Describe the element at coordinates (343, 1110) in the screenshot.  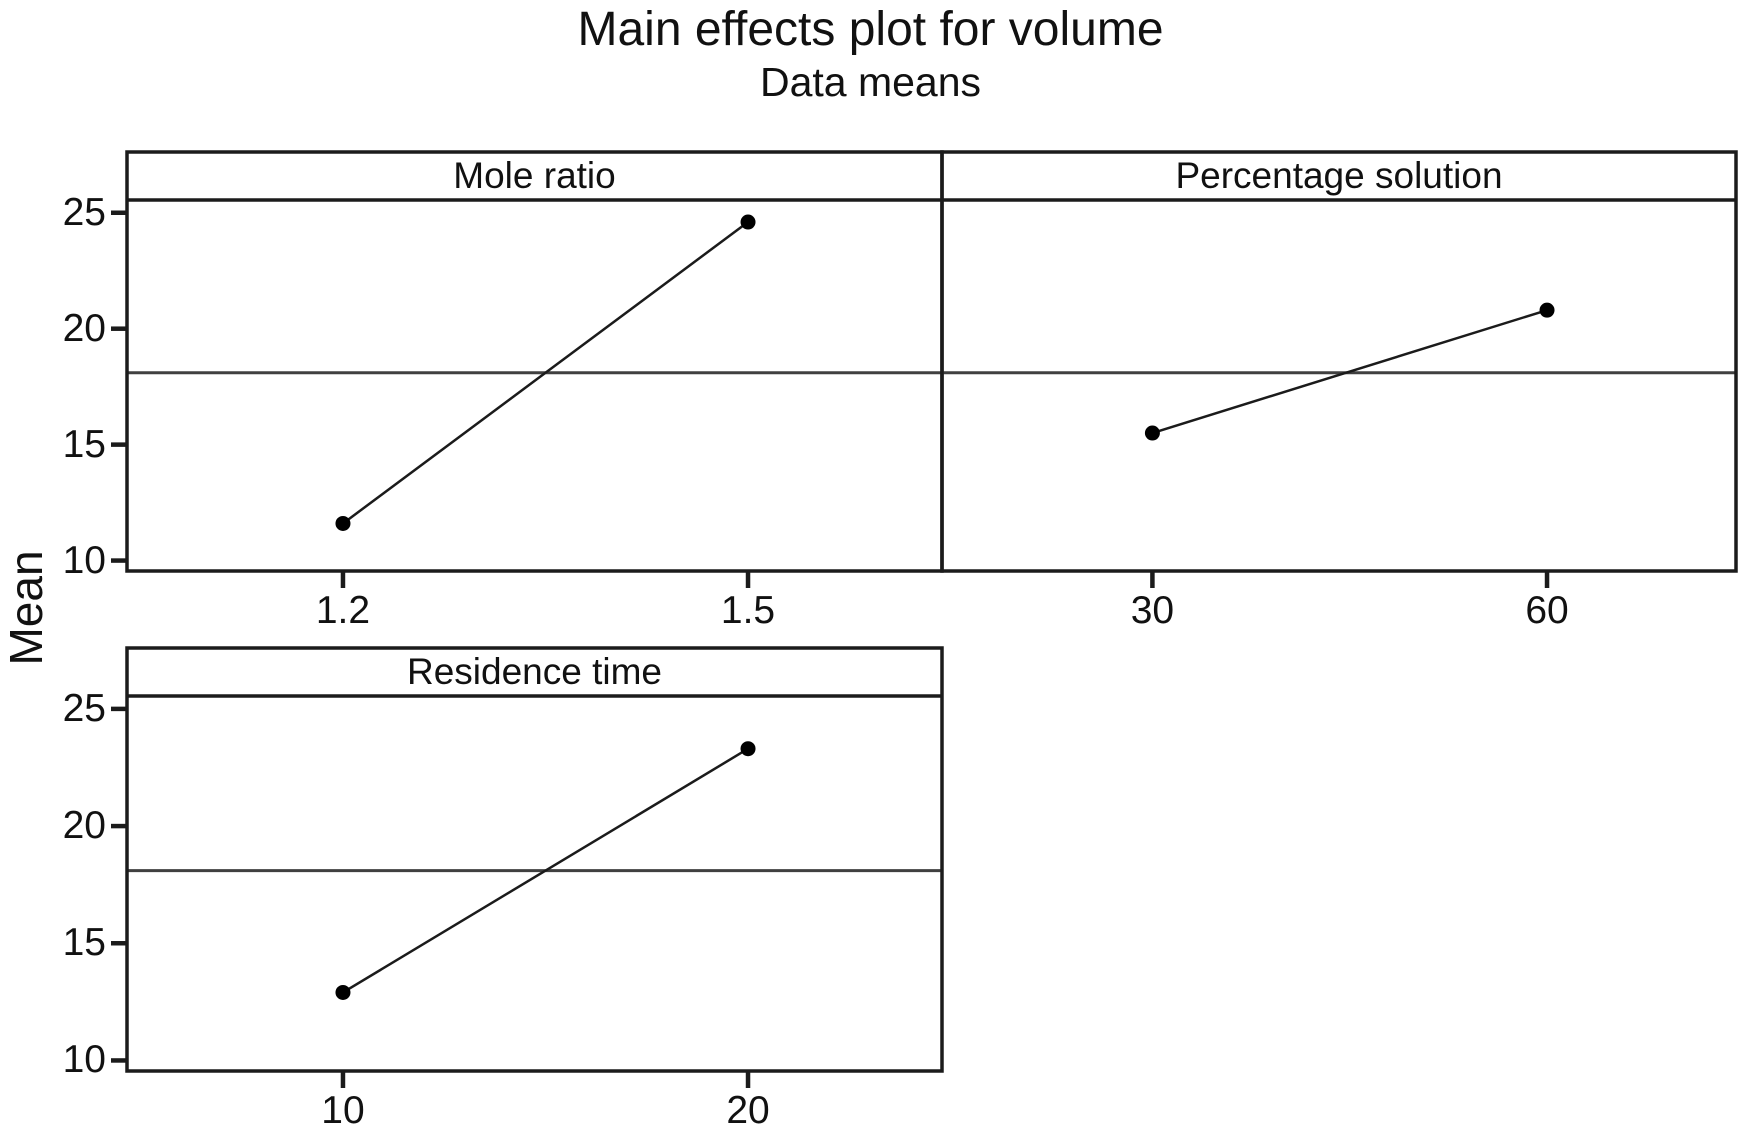
I see `x-tick-label: 10` at that location.